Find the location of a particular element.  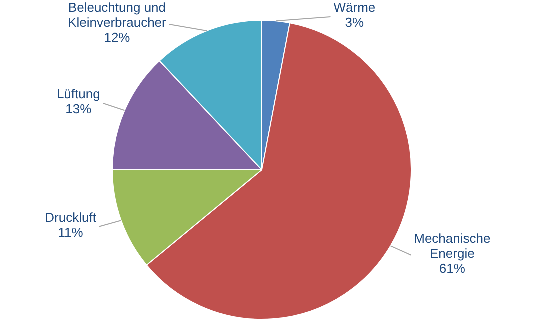

data-label: 13% is located at coordinates (79, 109).